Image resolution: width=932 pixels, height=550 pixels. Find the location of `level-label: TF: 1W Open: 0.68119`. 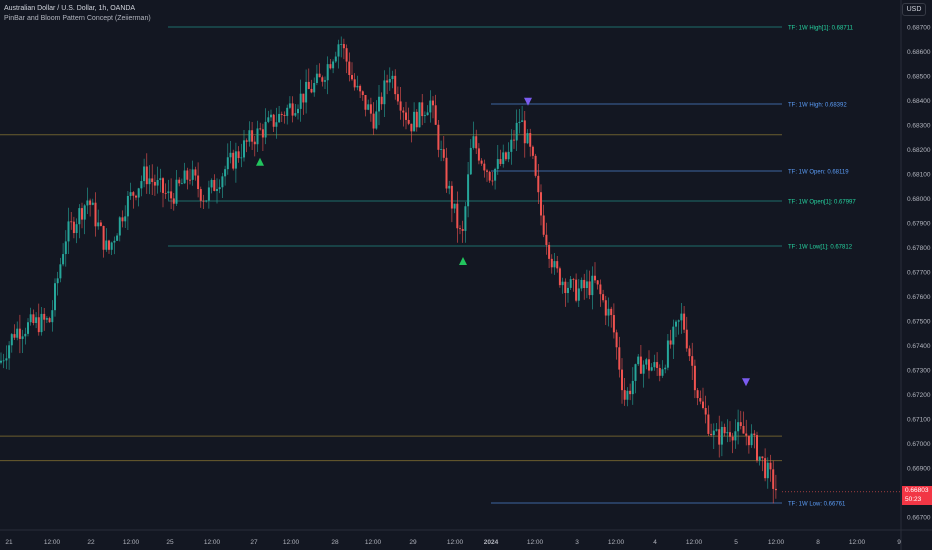

level-label: TF: 1W Open: 0.68119 is located at coordinates (818, 173).